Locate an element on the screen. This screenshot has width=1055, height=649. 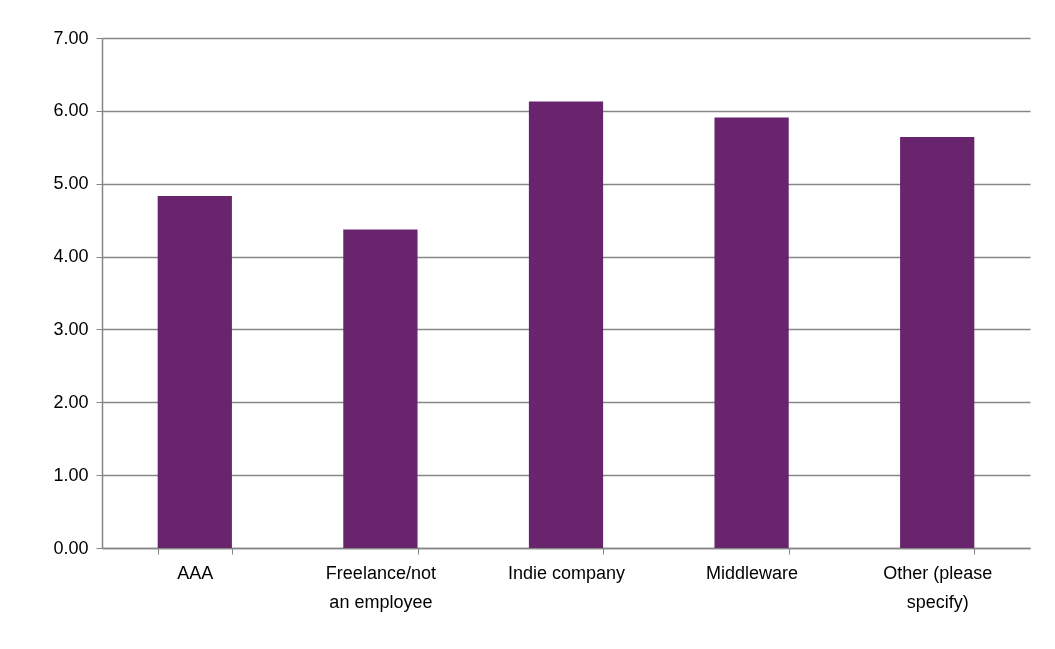
y-tick-label: 2.00 is located at coordinates (71, 401).